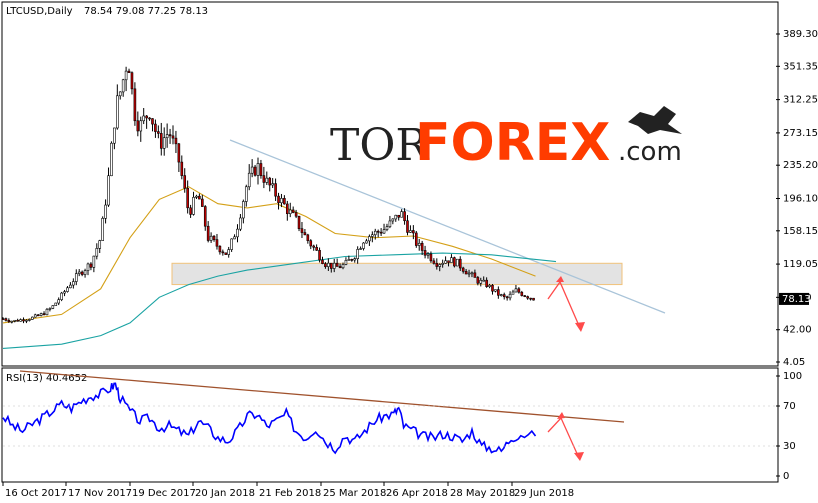 Image resolution: width=818 pixels, height=503 pixels. Describe the element at coordinates (560, 279) in the screenshot. I see `price-forecast-arrowhead-up` at that location.